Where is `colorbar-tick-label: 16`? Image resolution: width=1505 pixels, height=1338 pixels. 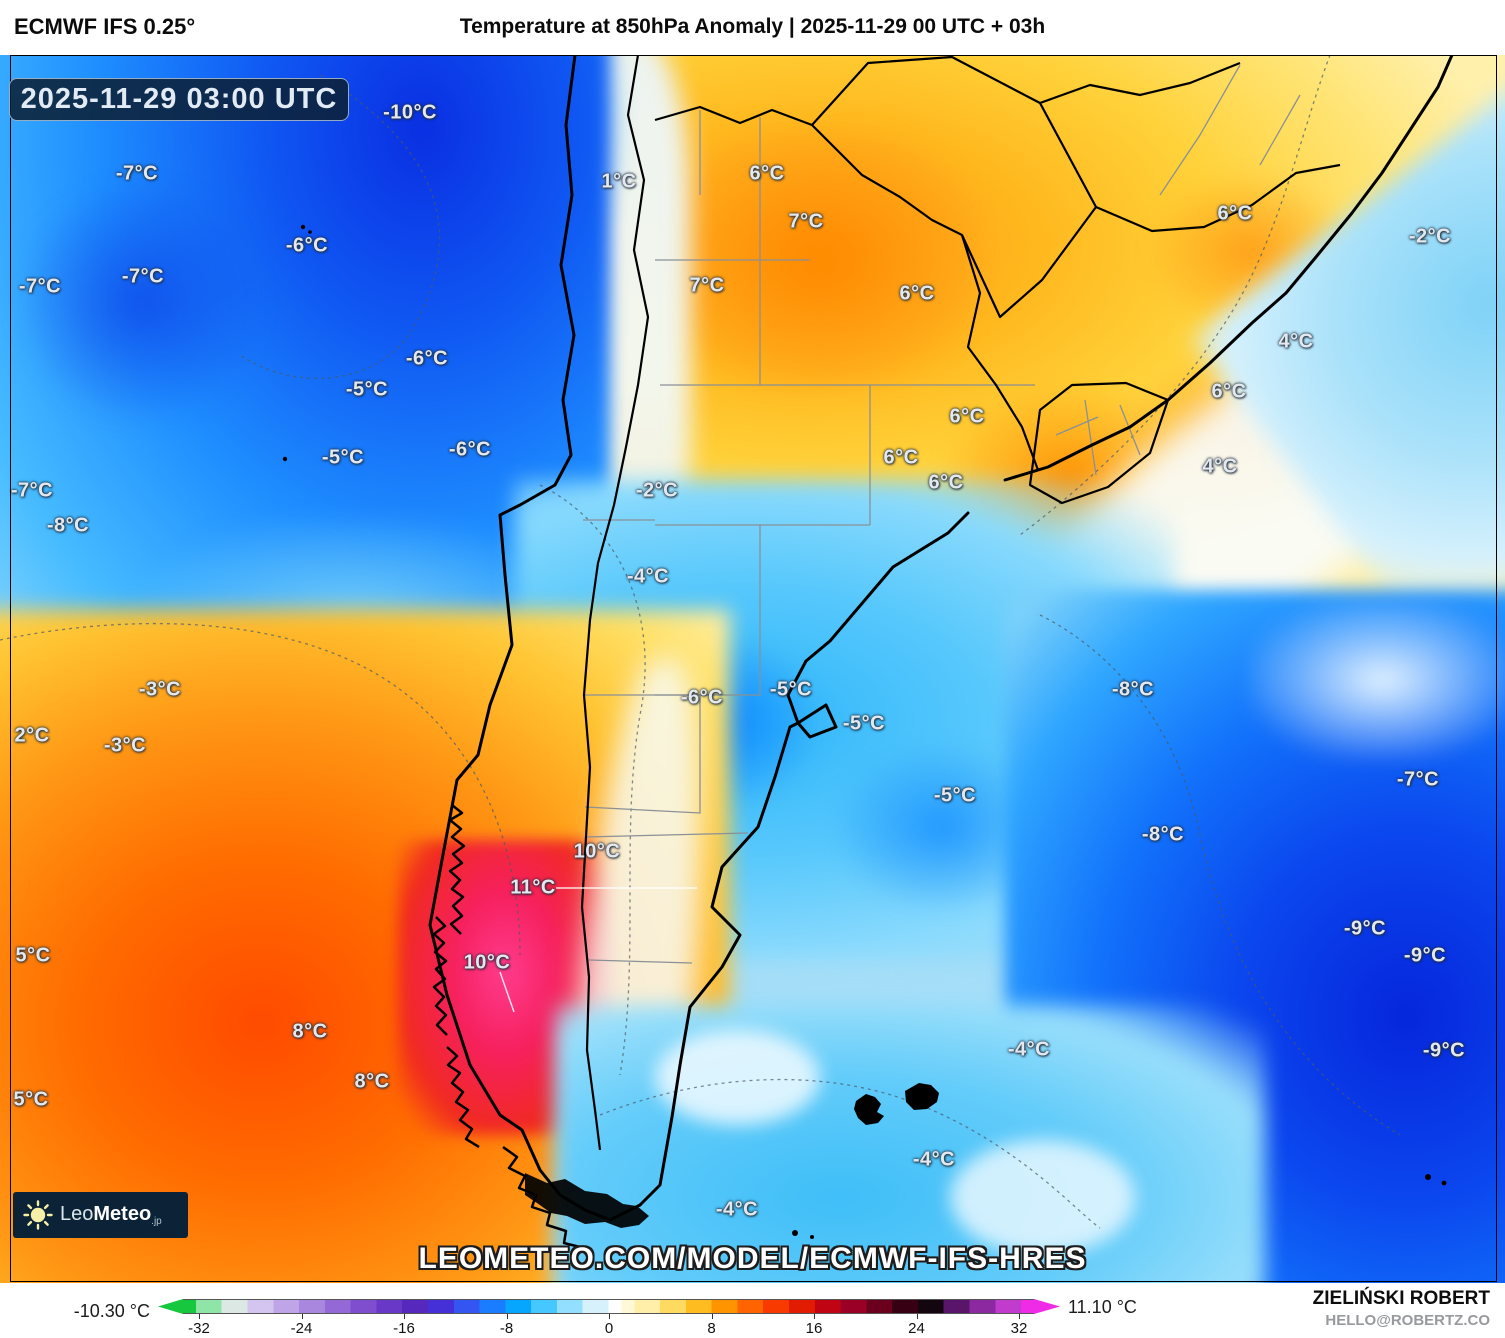 colorbar-tick-label: 16 is located at coordinates (814, 1328).